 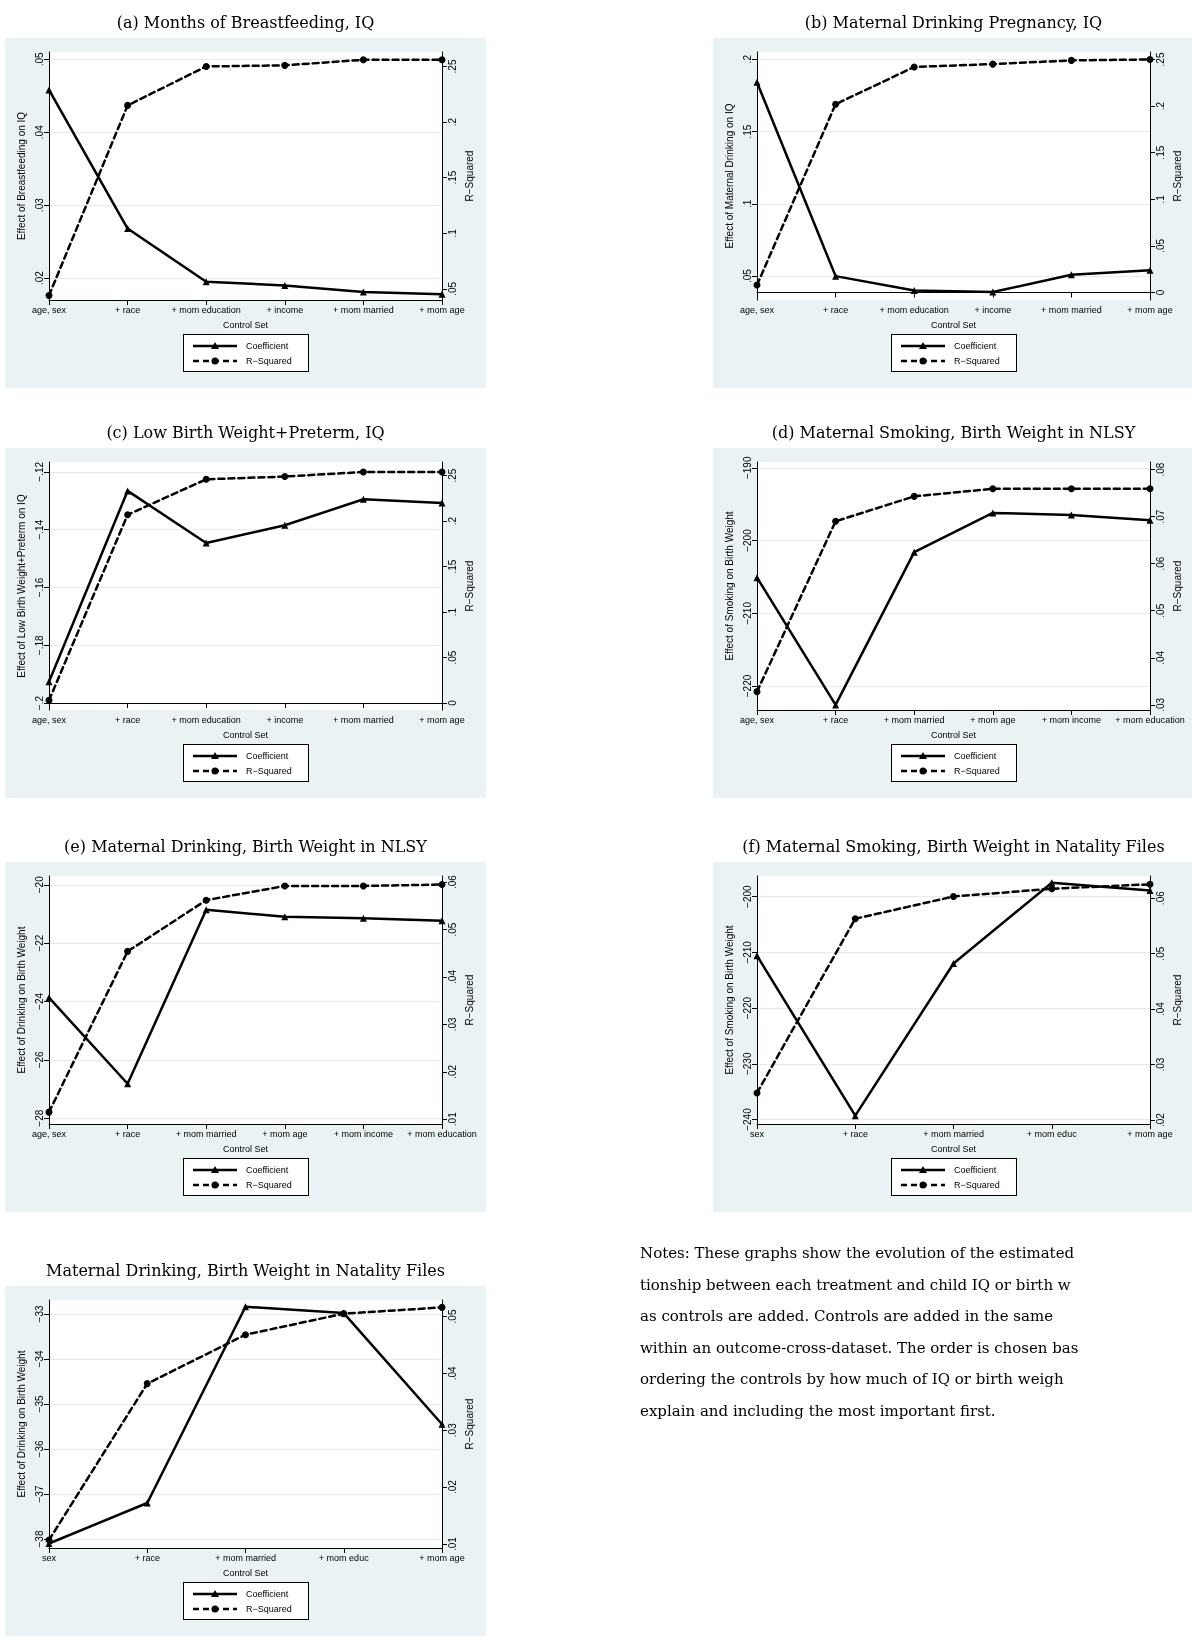 What do you see at coordinates (21, 586) in the screenshot?
I see `y-axis-title: Effect of Low Birth Weight+Preterm on IQ` at bounding box center [21, 586].